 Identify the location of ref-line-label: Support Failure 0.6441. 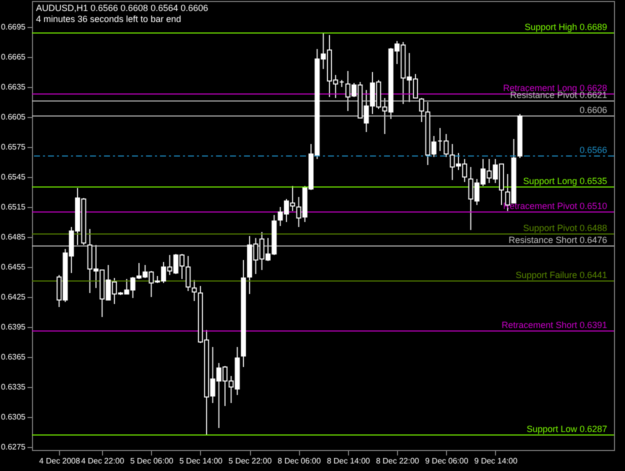
(562, 275).